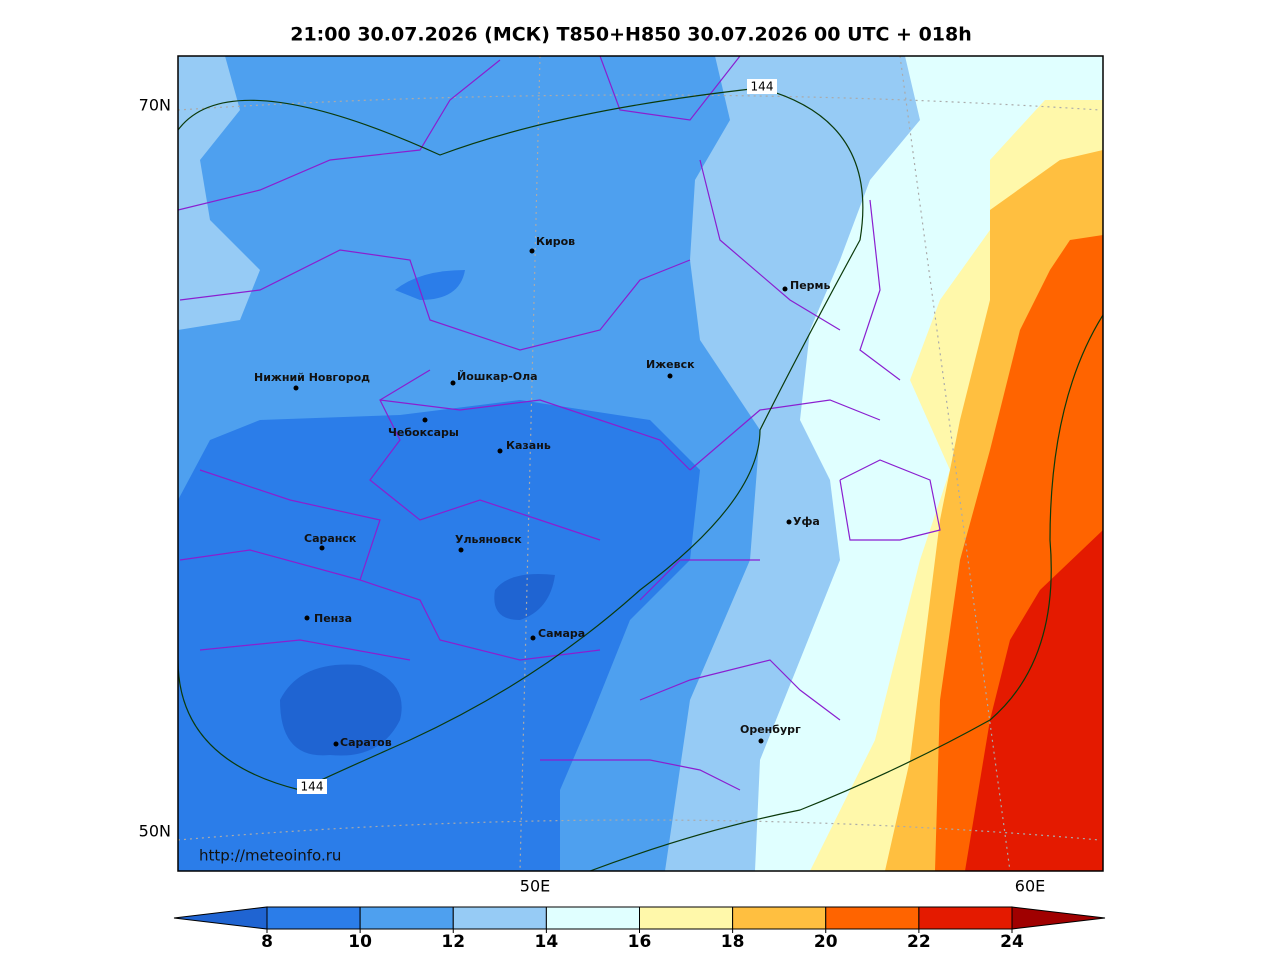 This screenshot has height=963, width=1281. I want to click on city-label: Ижевск, so click(670, 364).